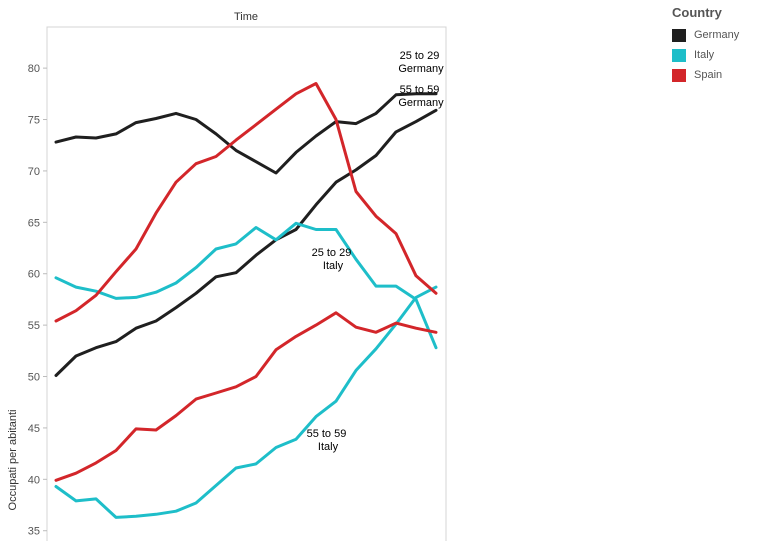 The height and width of the screenshot is (541, 771). Describe the element at coordinates (328, 447) in the screenshot. I see `annotation-italy-55-59-line2: Italy` at that location.